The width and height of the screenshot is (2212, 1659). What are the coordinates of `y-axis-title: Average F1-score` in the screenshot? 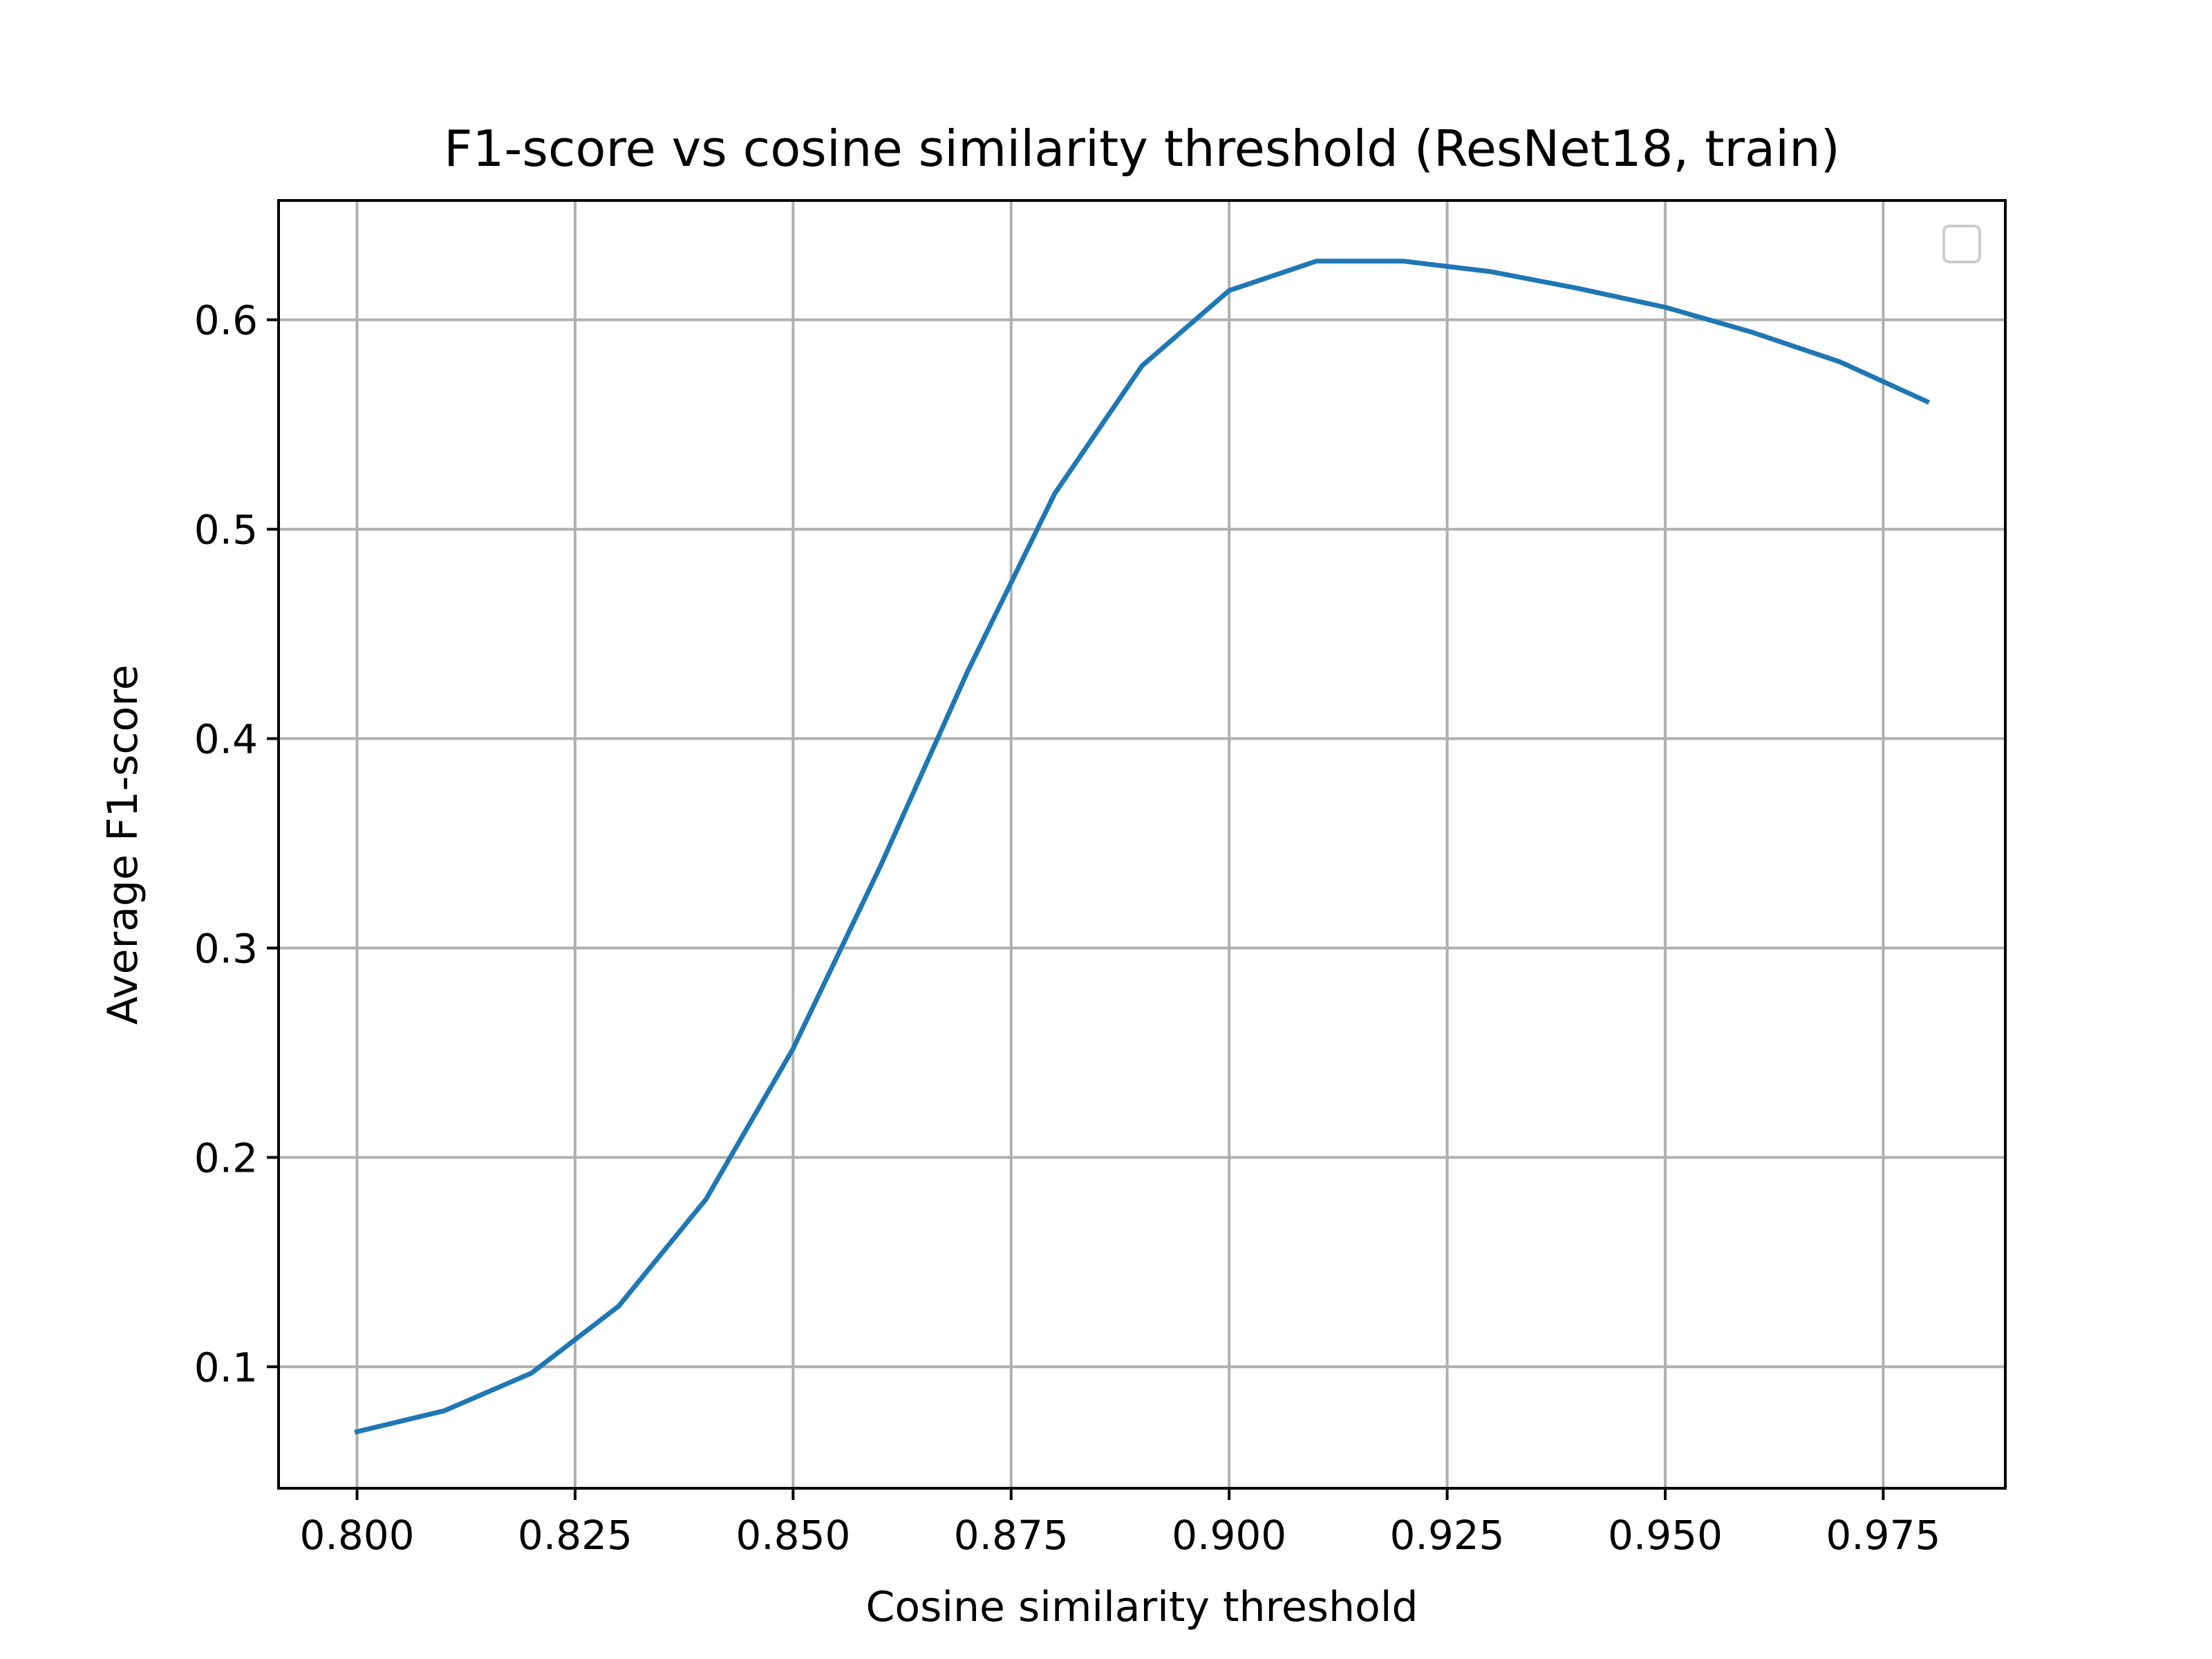 It's located at (123, 844).